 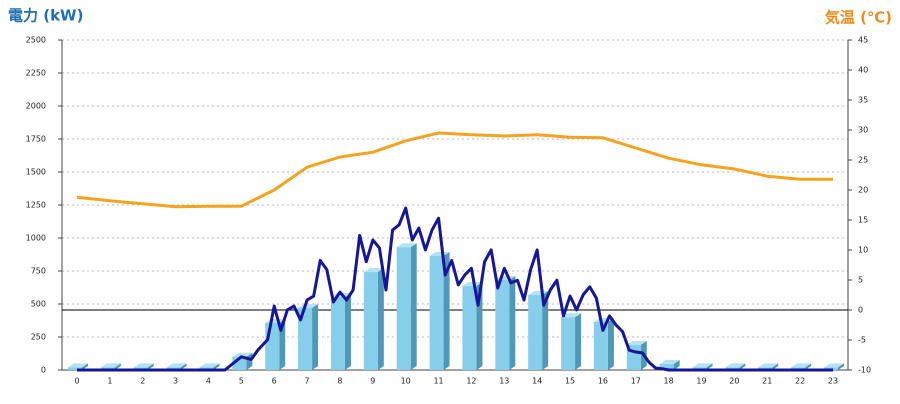 What do you see at coordinates (863, 190) in the screenshot?
I see `y2-tick-label: 20` at bounding box center [863, 190].